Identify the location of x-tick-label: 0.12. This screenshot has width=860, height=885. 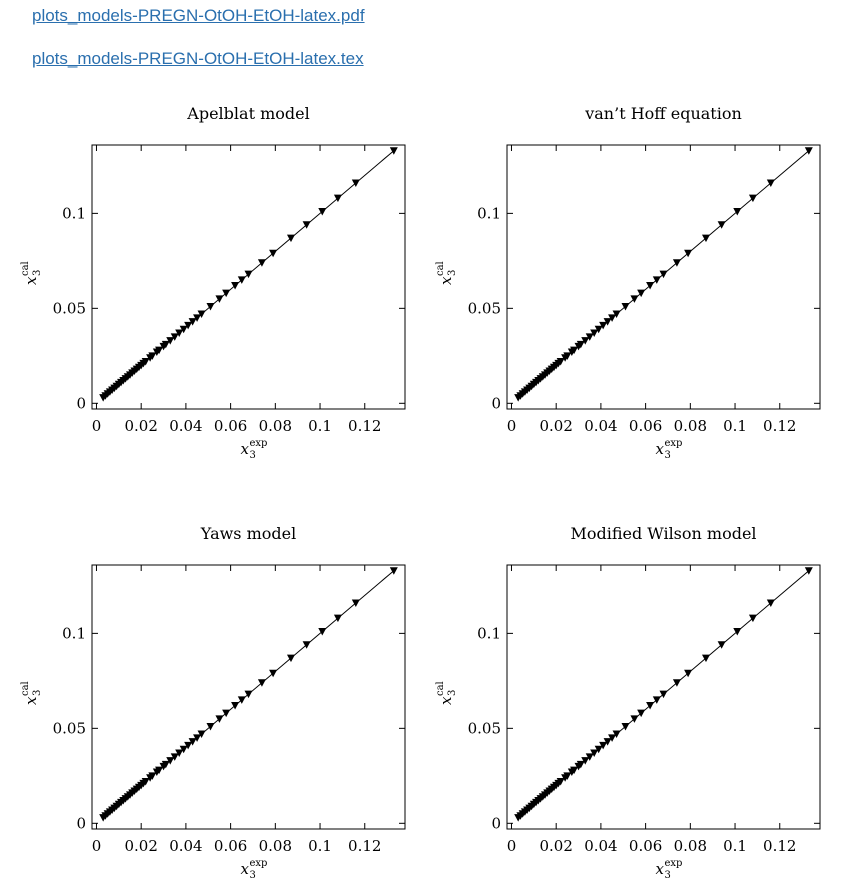
(364, 426).